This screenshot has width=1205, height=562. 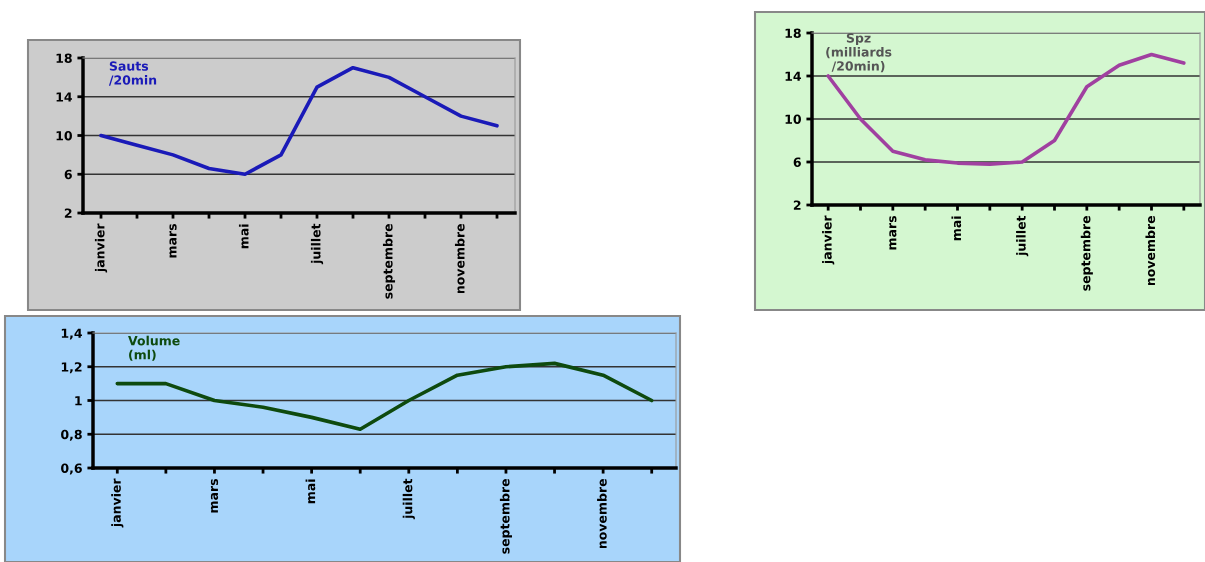 What do you see at coordinates (72, 334) in the screenshot?
I see `y-tick-label: 1,4` at bounding box center [72, 334].